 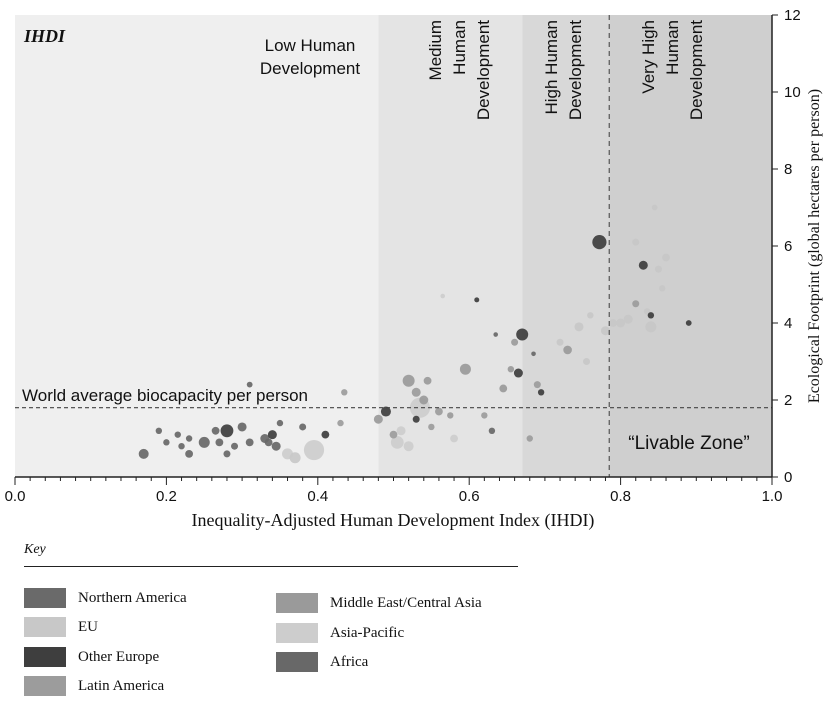 What do you see at coordinates (88, 626) in the screenshot?
I see `legend-label: EU` at bounding box center [88, 626].